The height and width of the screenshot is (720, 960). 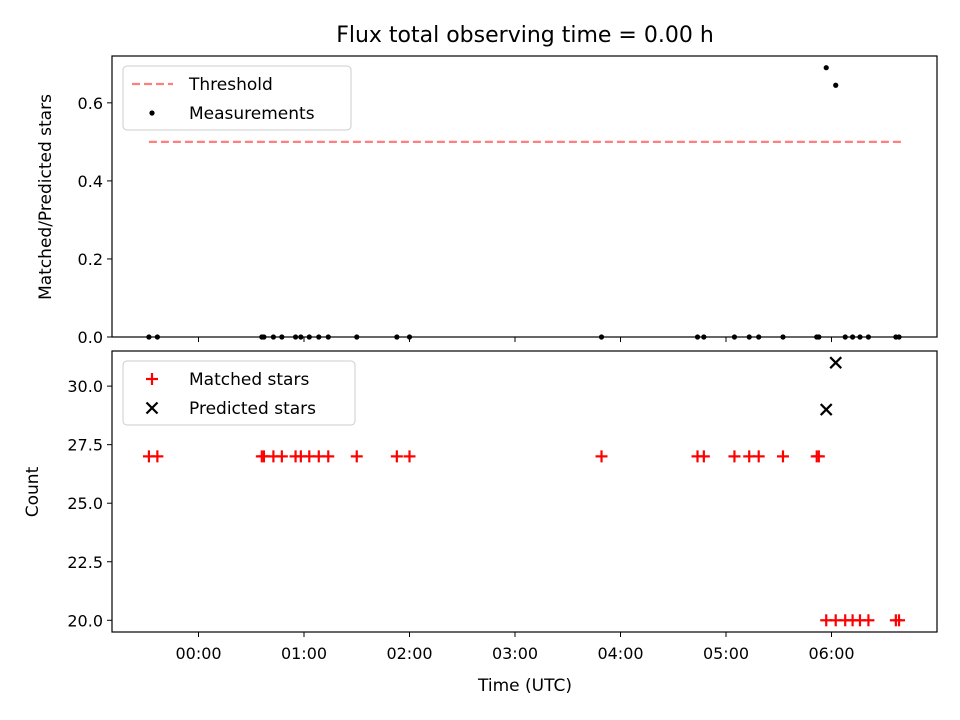 I want to click on xtick-label-4: 04:00, so click(x=620, y=653).